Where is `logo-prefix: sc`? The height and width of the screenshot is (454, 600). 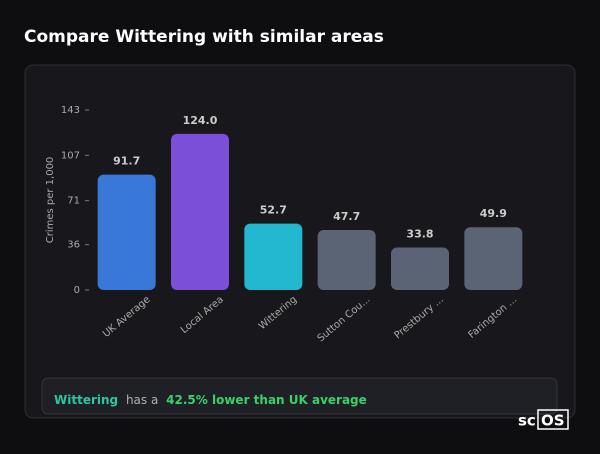 logo-prefix: sc is located at coordinates (527, 421).